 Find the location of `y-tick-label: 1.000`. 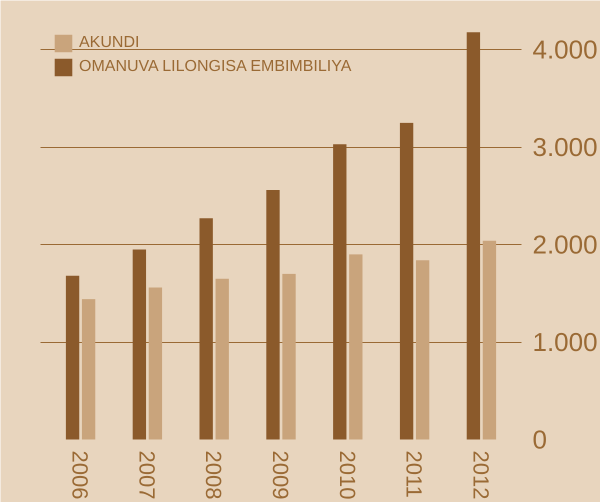

y-tick-label: 1.000 is located at coordinates (565, 342).